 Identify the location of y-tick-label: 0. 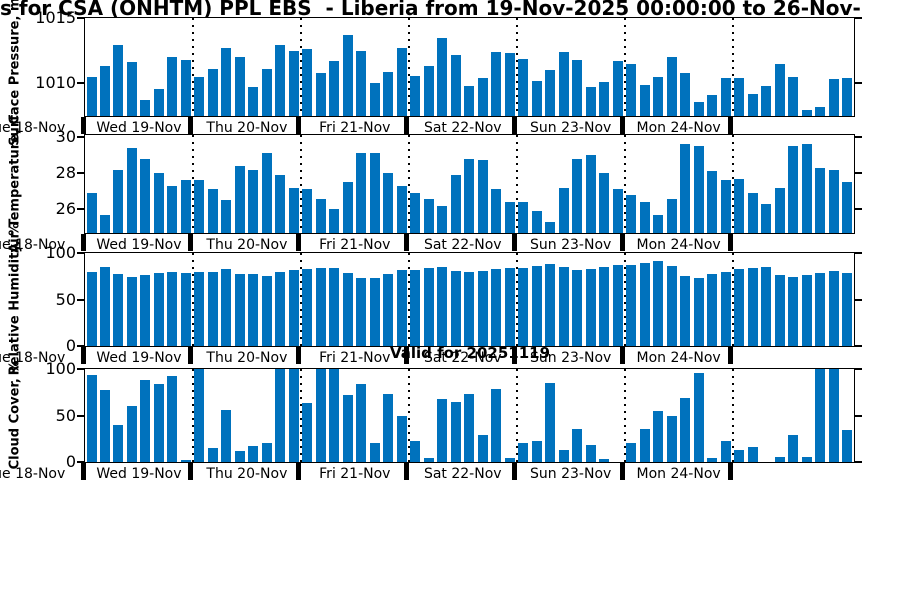
(70, 345).